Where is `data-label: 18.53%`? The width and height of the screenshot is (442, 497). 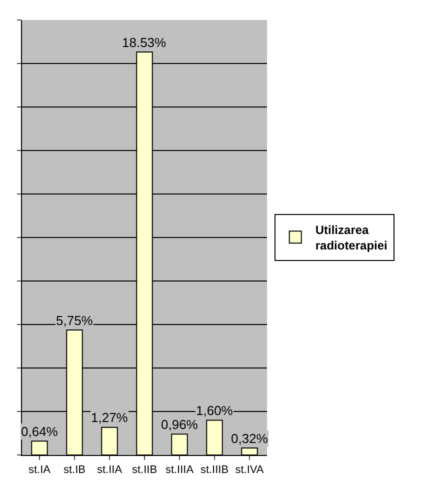 data-label: 18.53% is located at coordinates (144, 42).